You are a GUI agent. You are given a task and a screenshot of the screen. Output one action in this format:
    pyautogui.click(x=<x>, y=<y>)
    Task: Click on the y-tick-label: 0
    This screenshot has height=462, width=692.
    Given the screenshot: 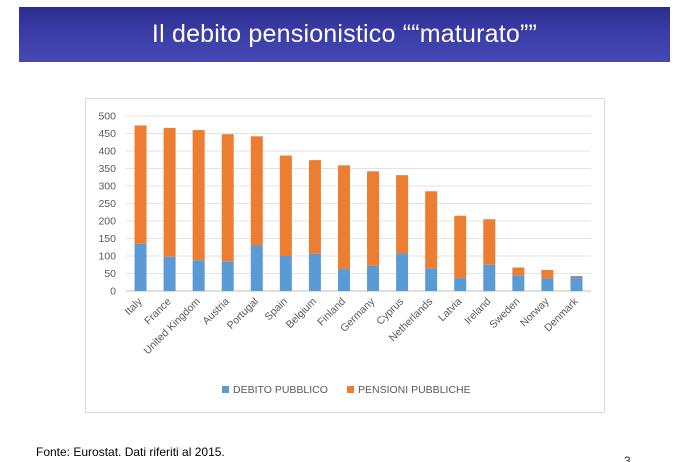 What is the action you would take?
    pyautogui.click(x=113, y=292)
    